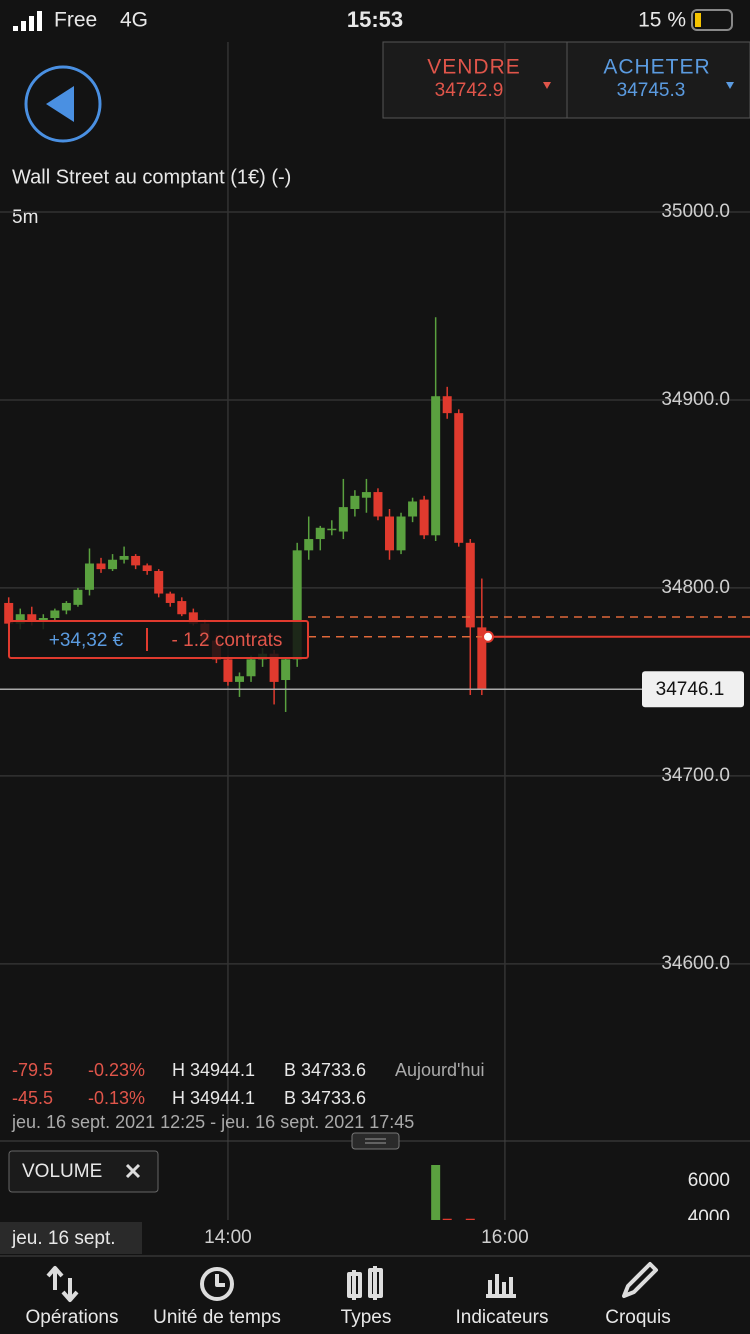 The image size is (750, 1334). What do you see at coordinates (695, 963) in the screenshot?
I see `y-tick-label: 34600.0` at bounding box center [695, 963].